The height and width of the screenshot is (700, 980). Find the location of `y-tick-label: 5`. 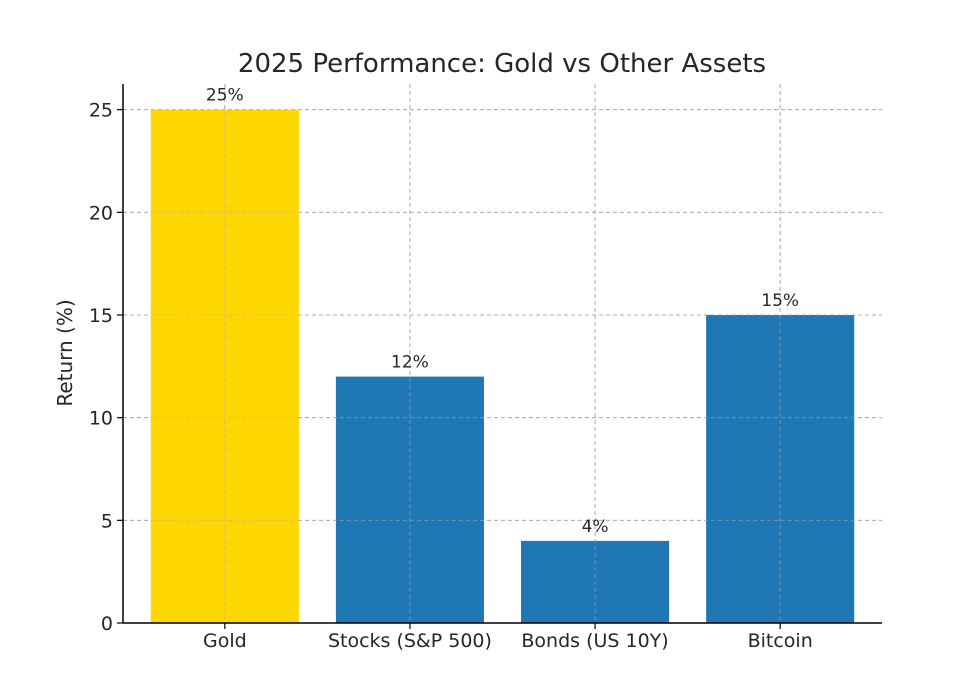

y-tick-label: 5 is located at coordinates (107, 521).